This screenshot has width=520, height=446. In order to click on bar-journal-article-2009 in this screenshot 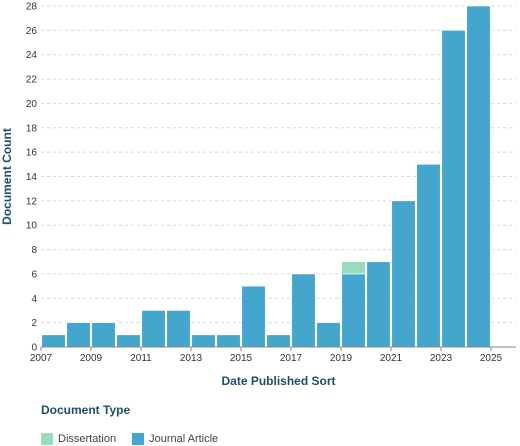, I will do `click(103, 335)`.